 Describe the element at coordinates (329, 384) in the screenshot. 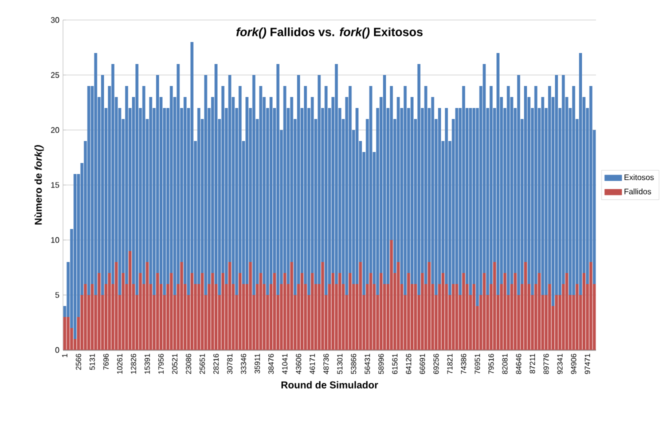

I see `x-axis-title: Round de Simulador` at that location.